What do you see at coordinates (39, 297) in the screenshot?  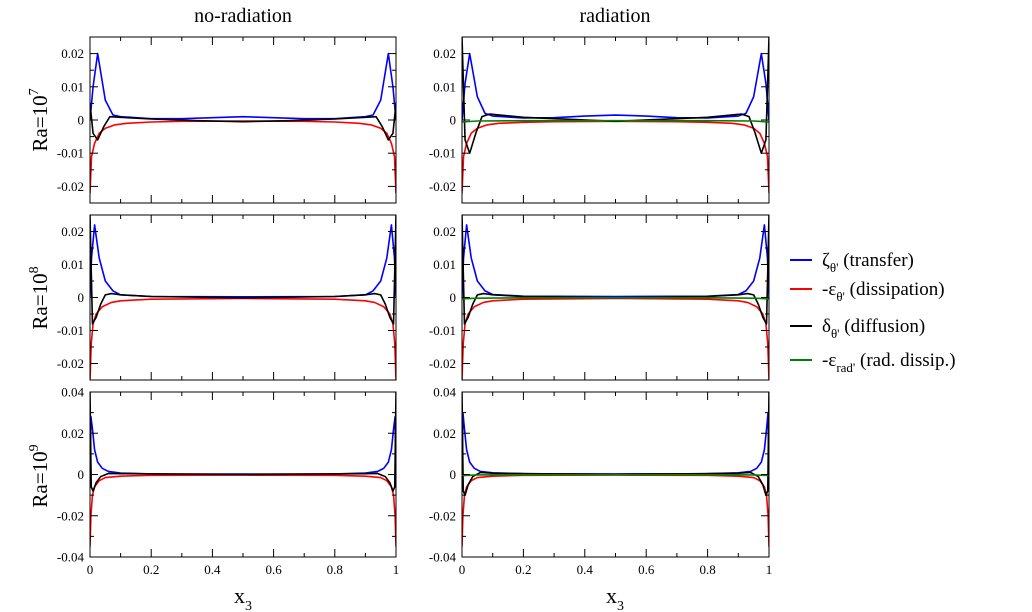 I see `row-label-ra-1e8: Ra=108` at bounding box center [39, 297].